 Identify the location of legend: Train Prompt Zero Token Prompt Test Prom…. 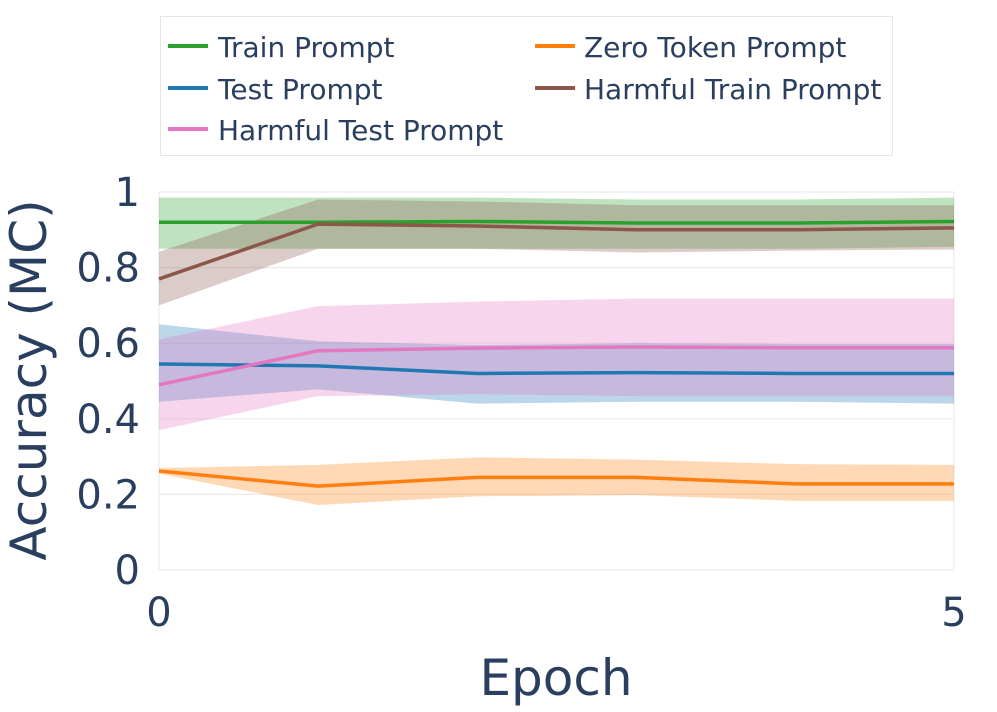
(526, 86).